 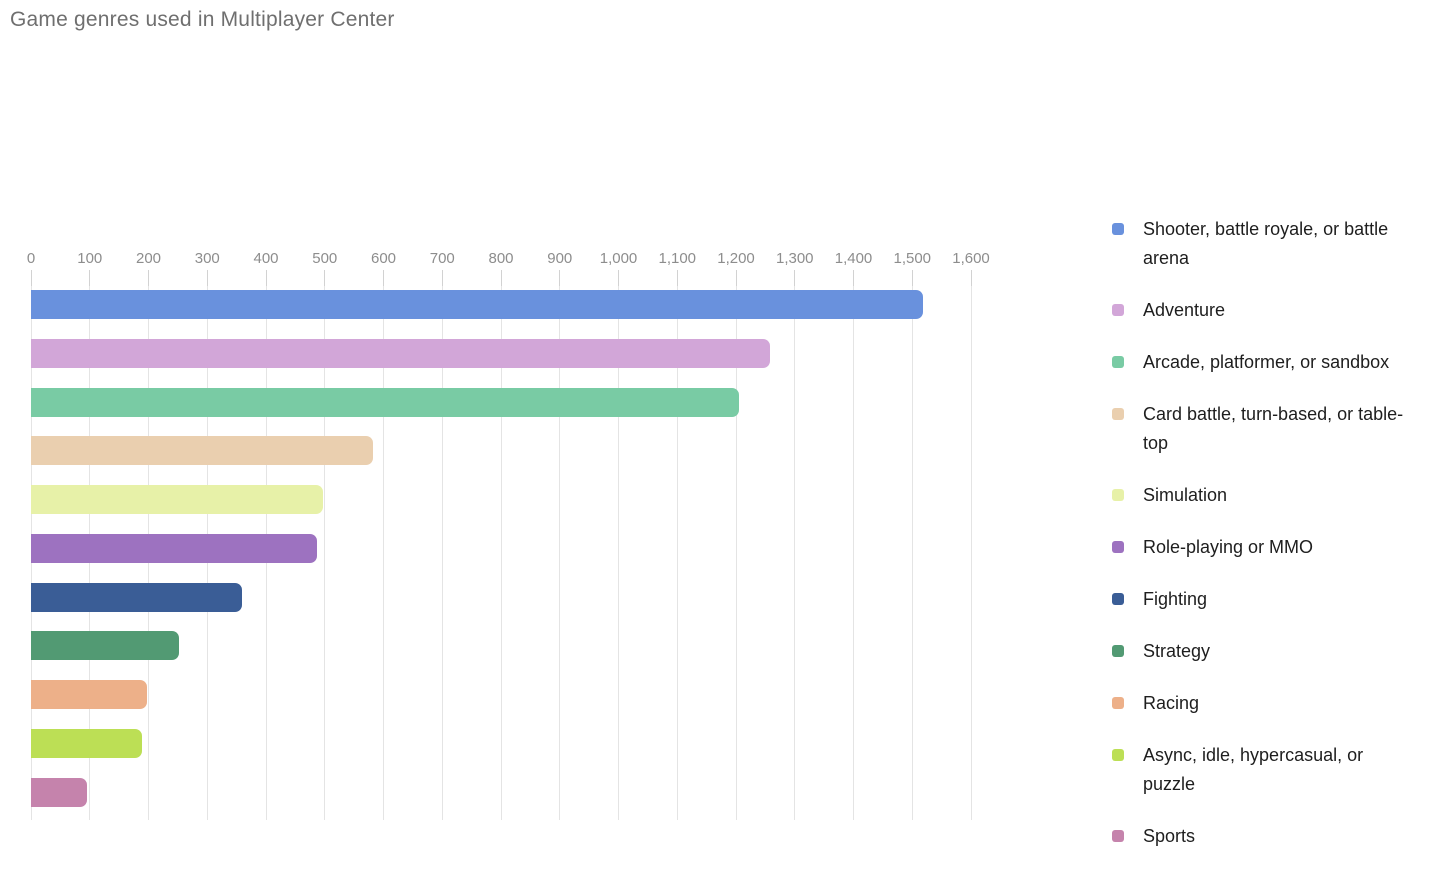 I want to click on legend-item: Sports, so click(x=1284, y=836).